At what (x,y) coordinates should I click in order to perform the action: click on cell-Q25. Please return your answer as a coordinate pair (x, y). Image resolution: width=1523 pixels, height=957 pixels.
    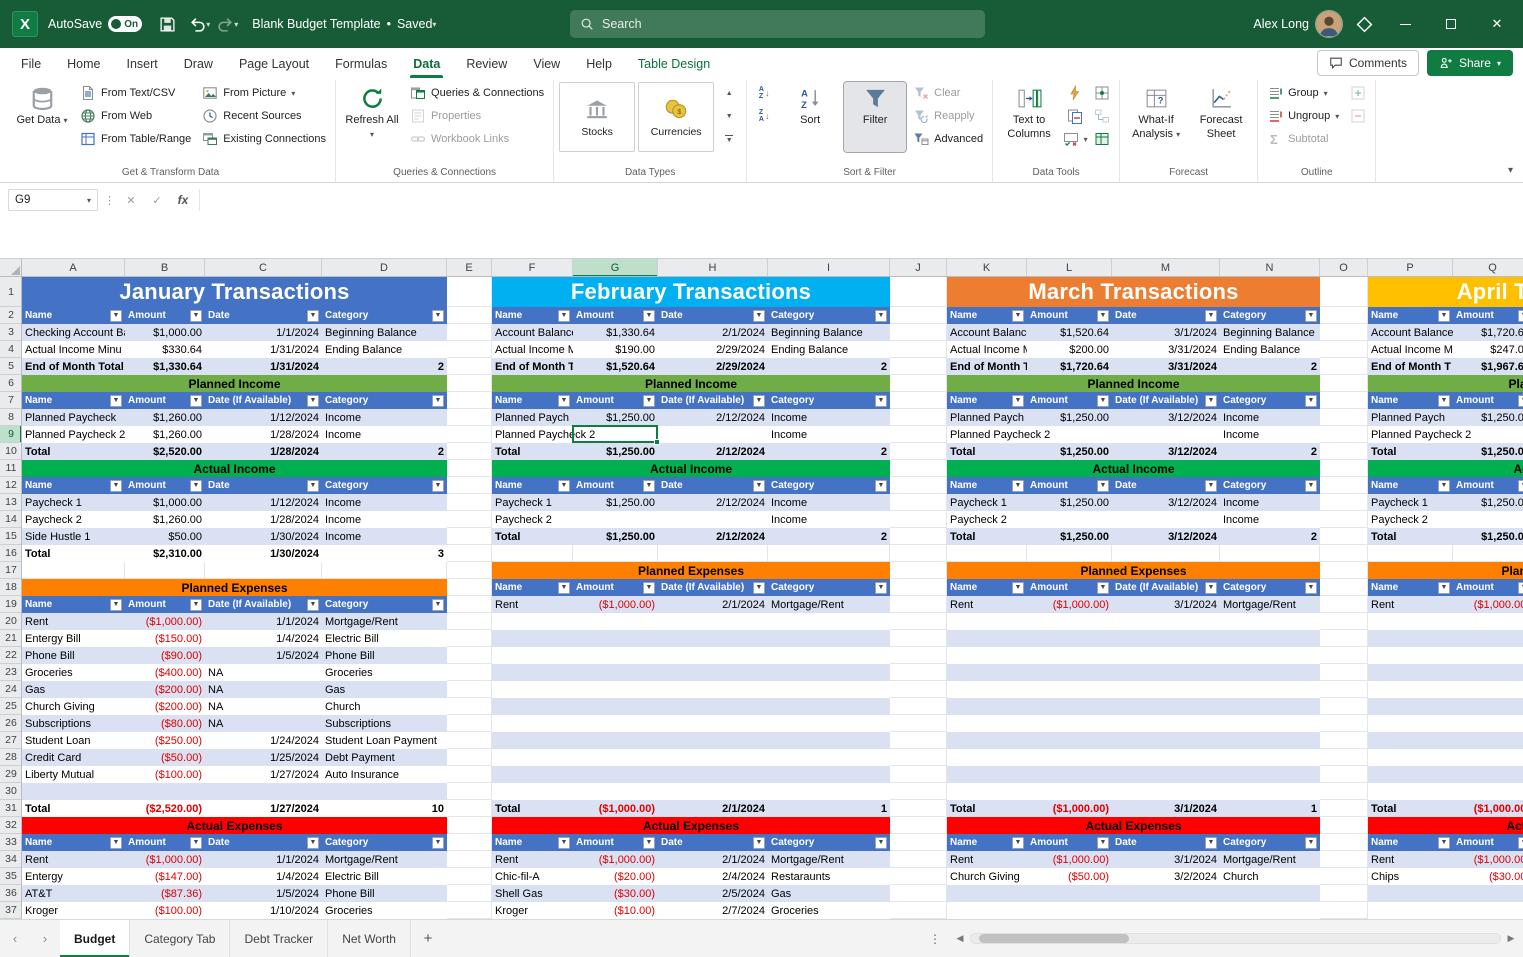
    Looking at the image, I should click on (1488, 706).